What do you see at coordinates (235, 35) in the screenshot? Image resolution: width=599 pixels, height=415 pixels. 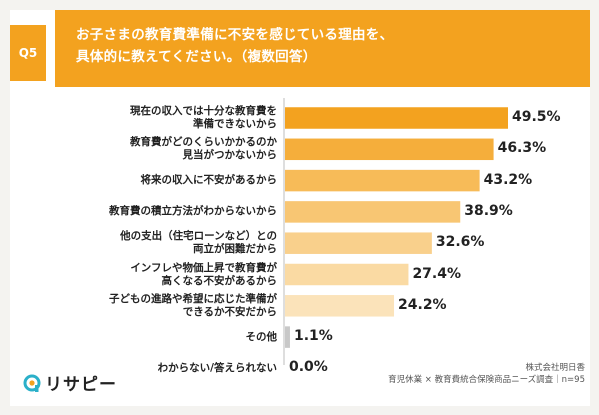 I see `question-line-1: お子さまの教育費準備に不安を感じている理由を、` at bounding box center [235, 35].